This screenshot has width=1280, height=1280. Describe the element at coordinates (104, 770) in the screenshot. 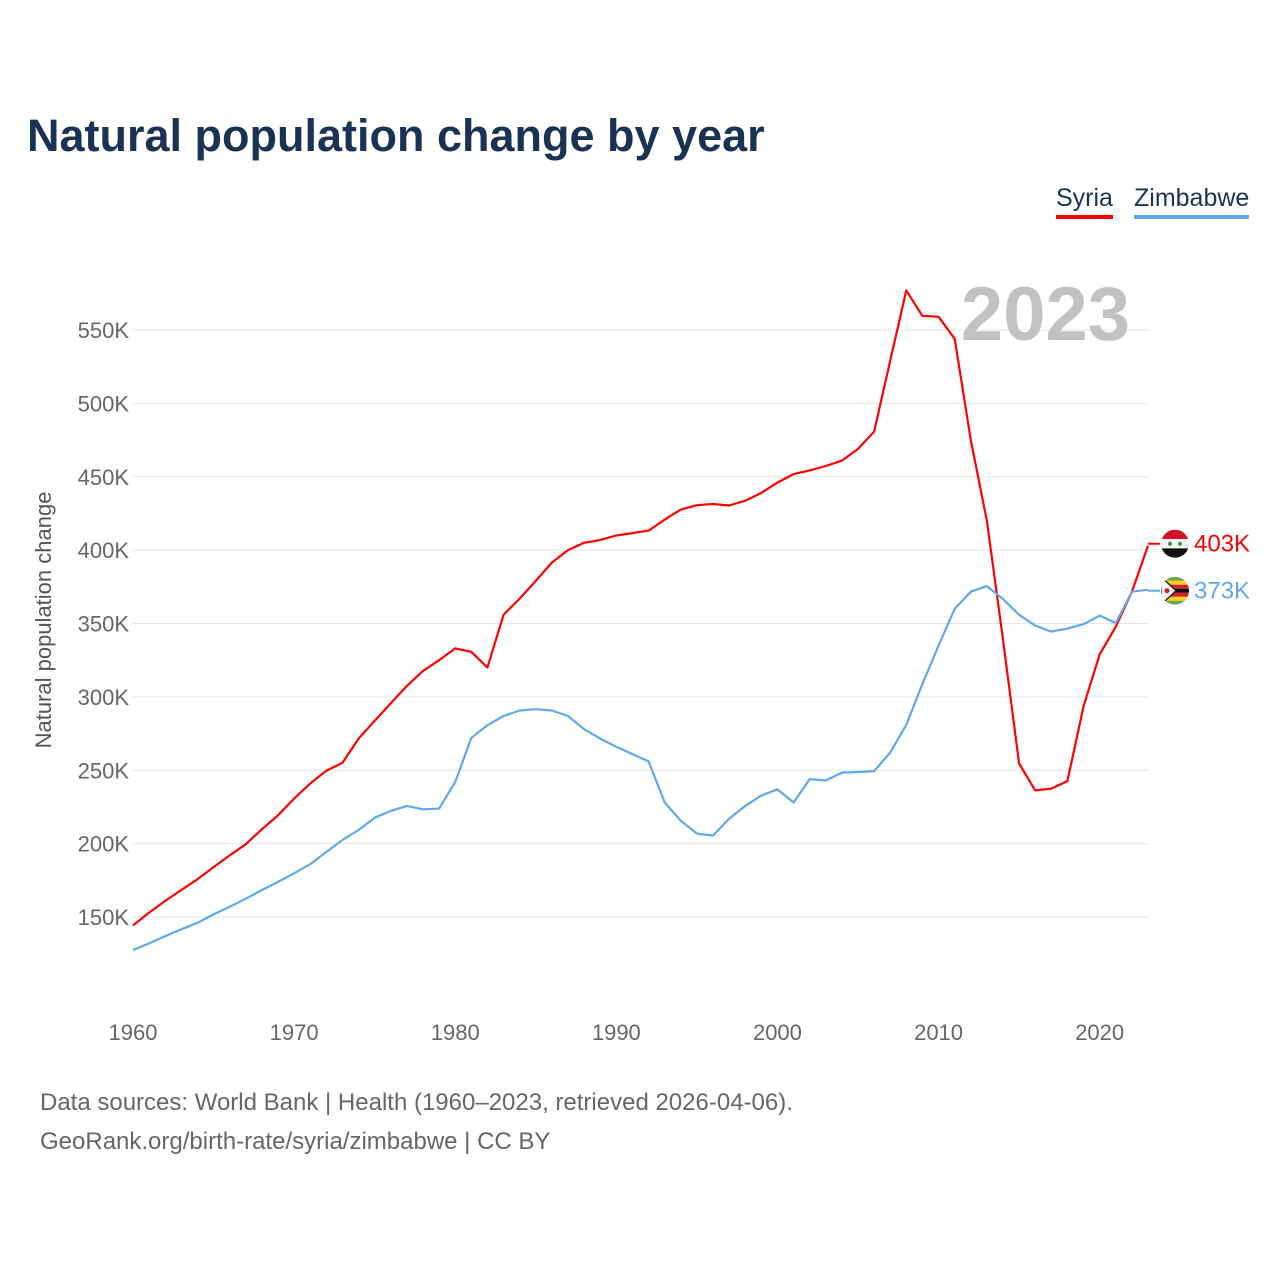

I see `y-tick-label: 250K` at that location.